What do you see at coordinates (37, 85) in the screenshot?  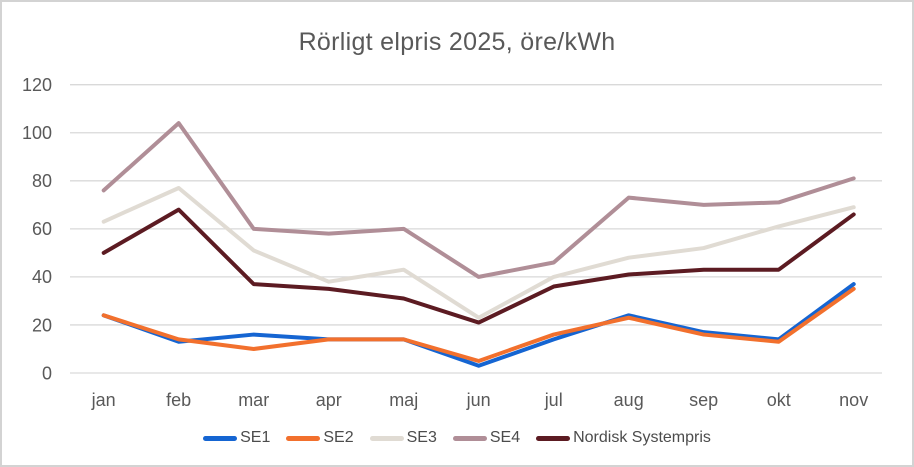 I see `y-axis-tick-label: 120` at bounding box center [37, 85].